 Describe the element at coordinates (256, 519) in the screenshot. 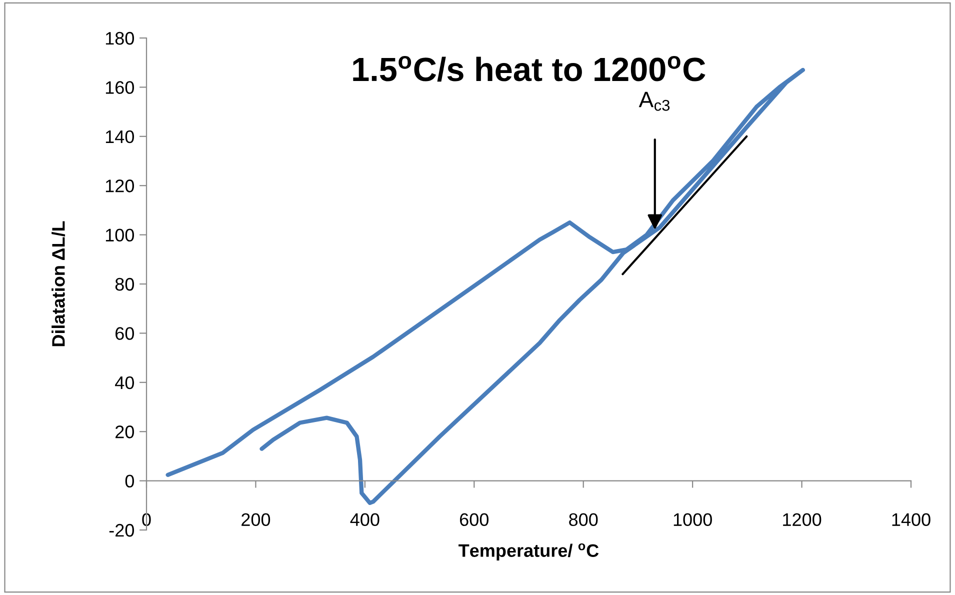

I see `x-tick-label: 200` at that location.